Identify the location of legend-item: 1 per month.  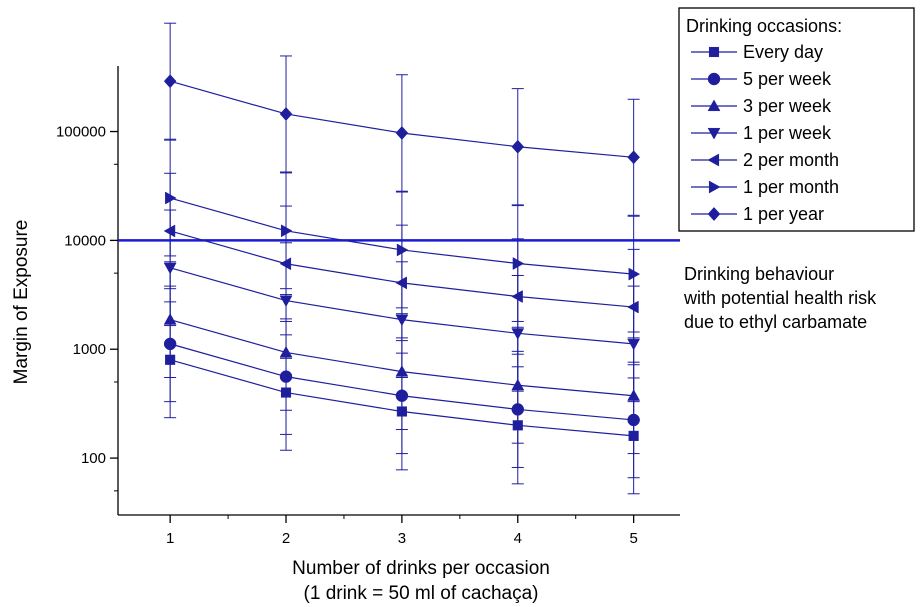
(765, 187).